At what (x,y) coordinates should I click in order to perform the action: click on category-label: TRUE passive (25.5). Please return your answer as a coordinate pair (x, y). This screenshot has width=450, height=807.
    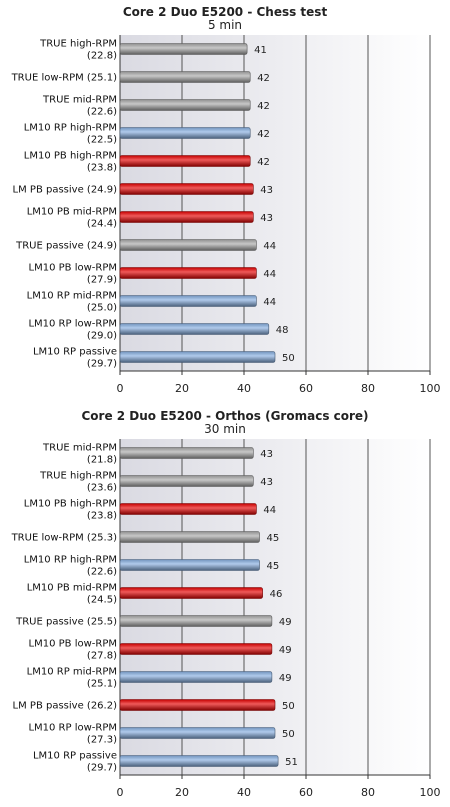
    Looking at the image, I should click on (66, 622).